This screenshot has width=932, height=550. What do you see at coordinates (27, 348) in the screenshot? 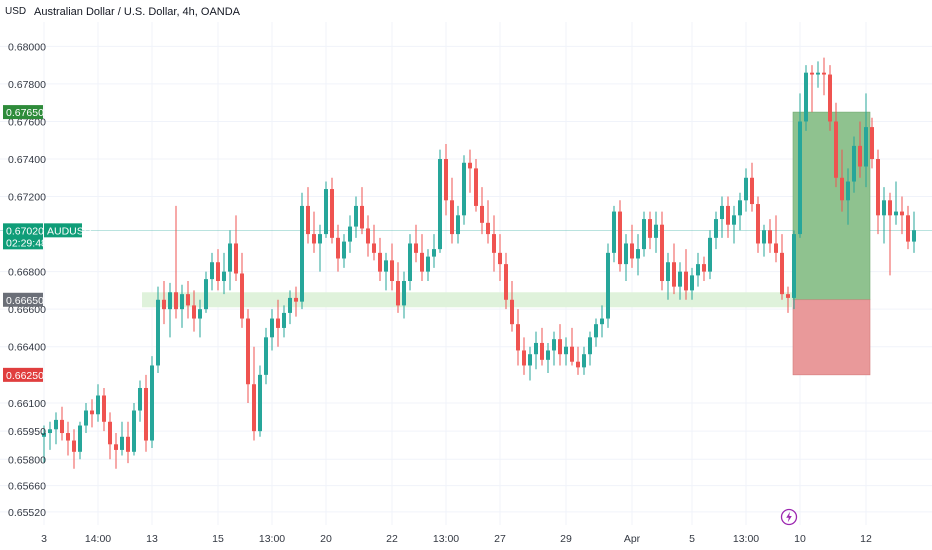
I see `y-tick-label: 0.66400` at bounding box center [27, 348].